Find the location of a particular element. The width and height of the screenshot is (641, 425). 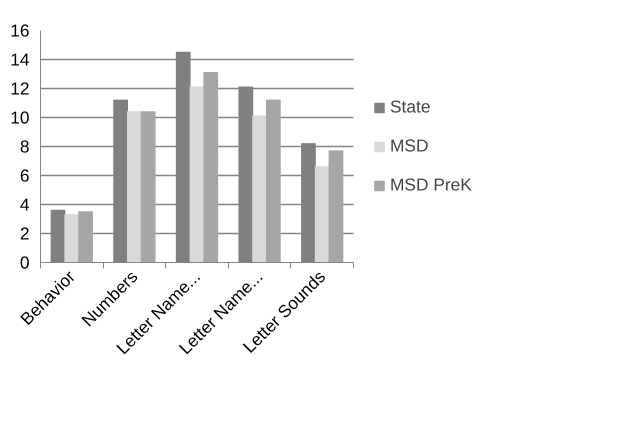

y-tick-label: 8 is located at coordinates (25, 146).